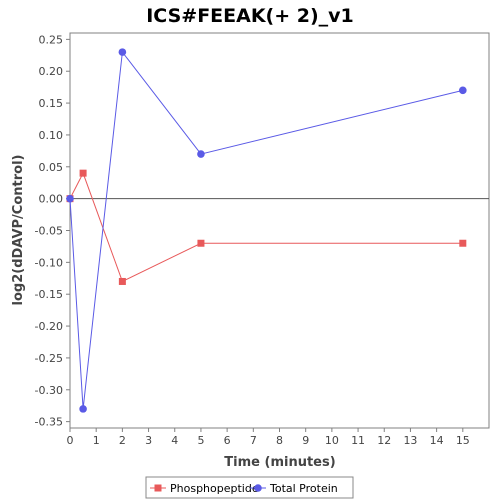 The width and height of the screenshot is (500, 500). I want to click on y-tick-label: -0.30, so click(49, 390).